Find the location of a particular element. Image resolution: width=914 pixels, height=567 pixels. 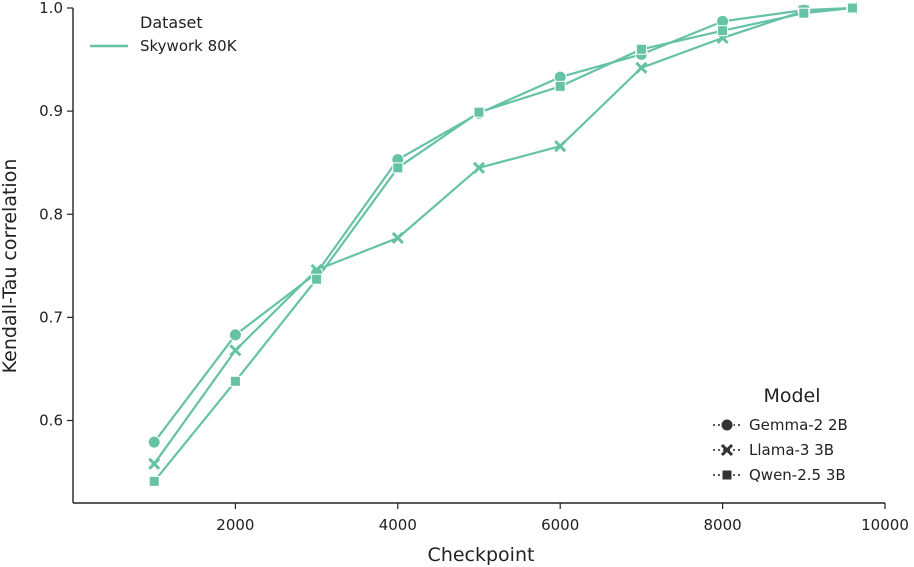

y-tick-label: 0.6 is located at coordinates (51, 421).